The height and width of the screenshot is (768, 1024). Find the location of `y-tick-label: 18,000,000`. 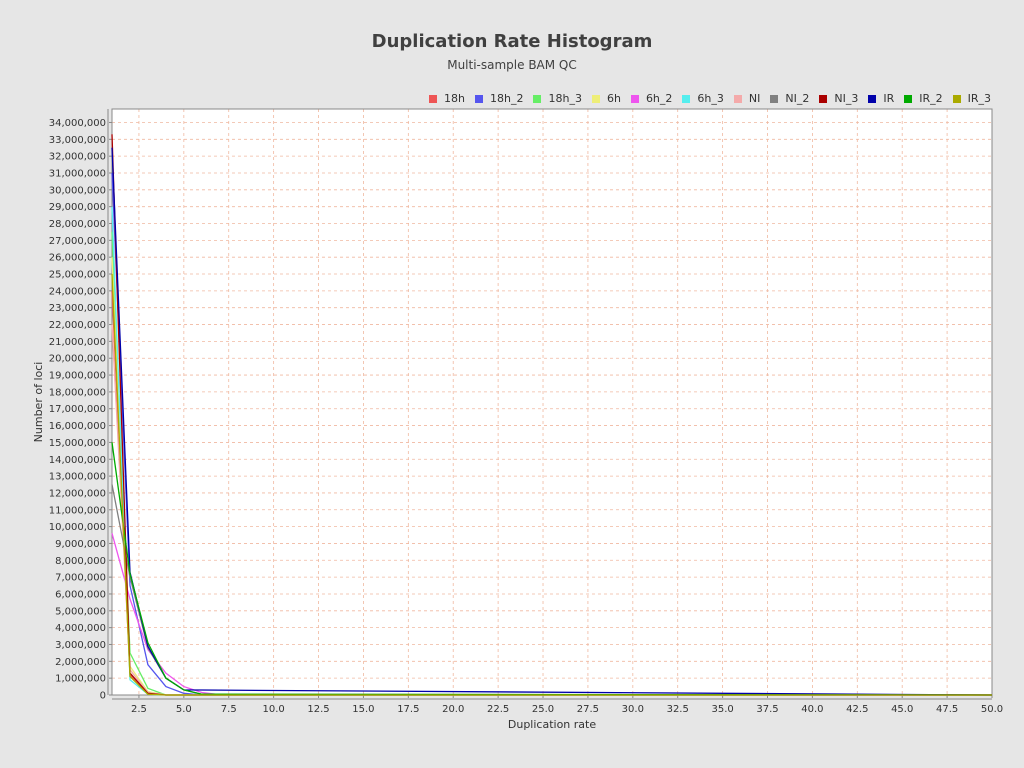

y-tick-label: 18,000,000 is located at coordinates (77, 392).